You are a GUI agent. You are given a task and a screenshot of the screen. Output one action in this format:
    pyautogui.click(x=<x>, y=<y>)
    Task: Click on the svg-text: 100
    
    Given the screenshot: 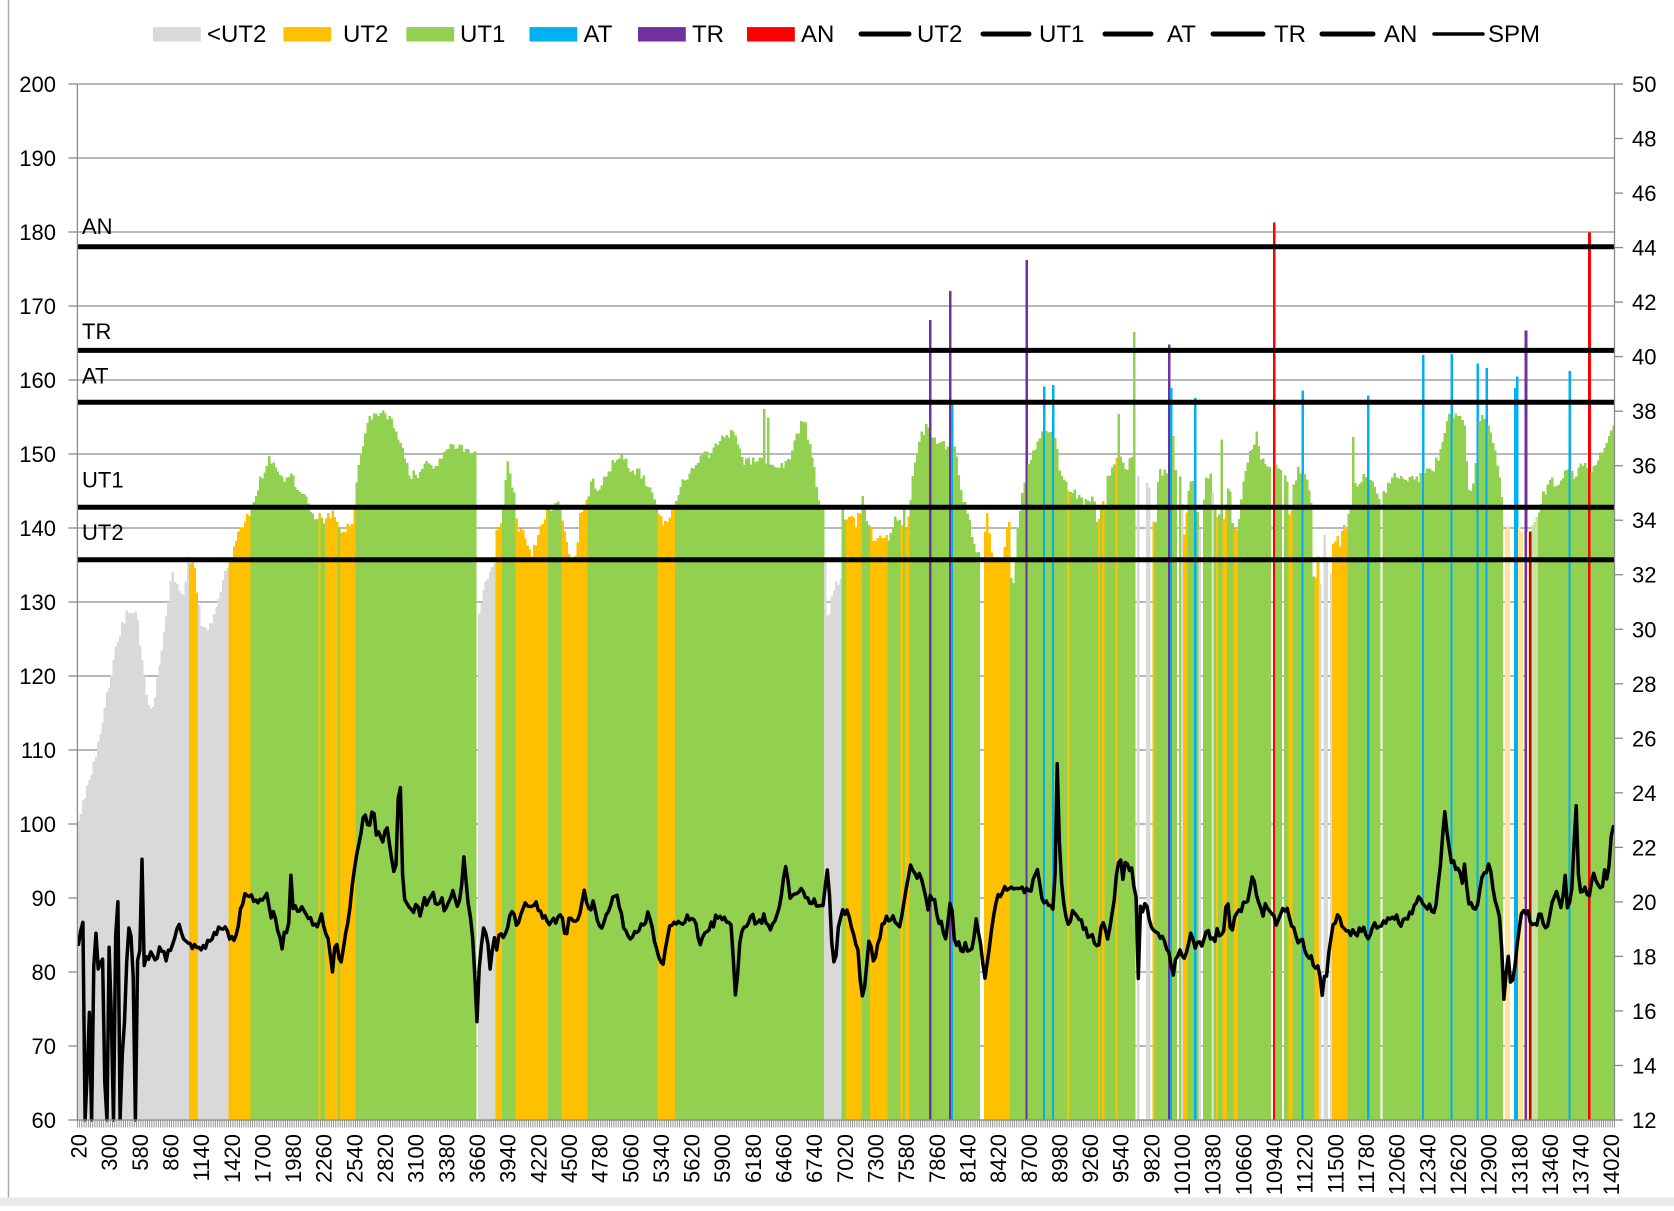 What is the action you would take?
    pyautogui.click(x=37, y=824)
    